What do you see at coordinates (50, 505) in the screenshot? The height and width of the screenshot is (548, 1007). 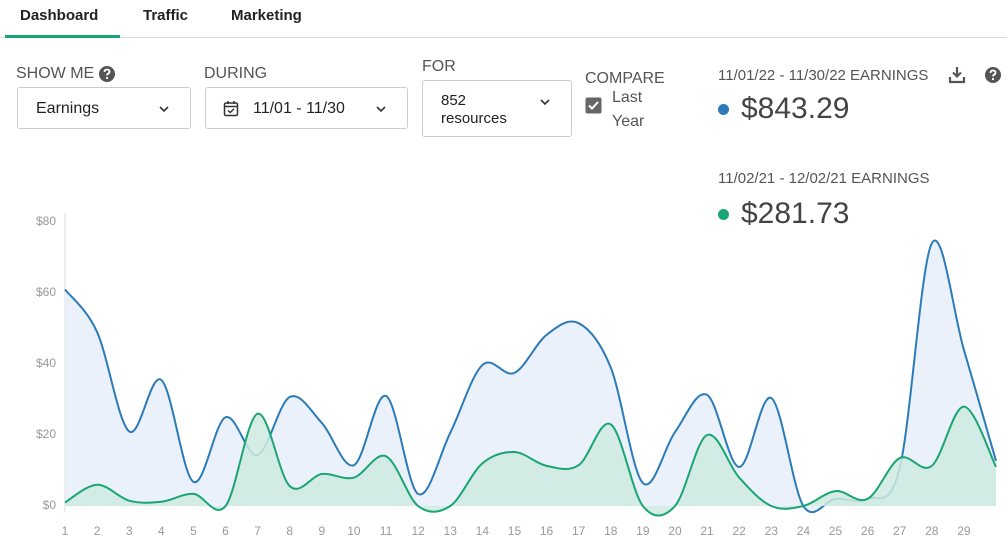 I see `y-tick-label: $0` at bounding box center [50, 505].